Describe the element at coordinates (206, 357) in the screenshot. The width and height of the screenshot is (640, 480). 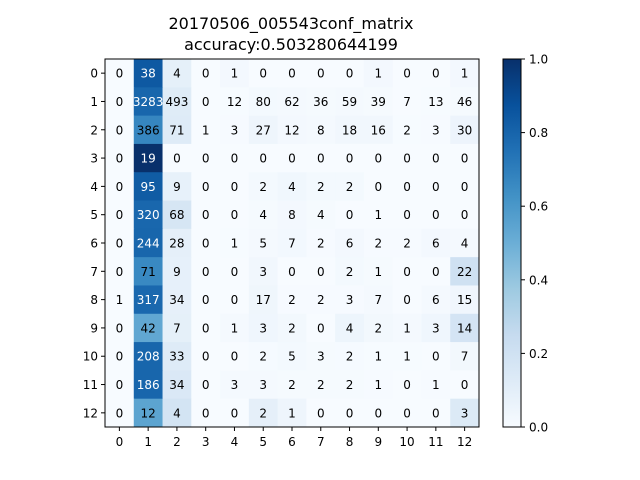
I see `cell-value-r10-c3: 0` at that location.